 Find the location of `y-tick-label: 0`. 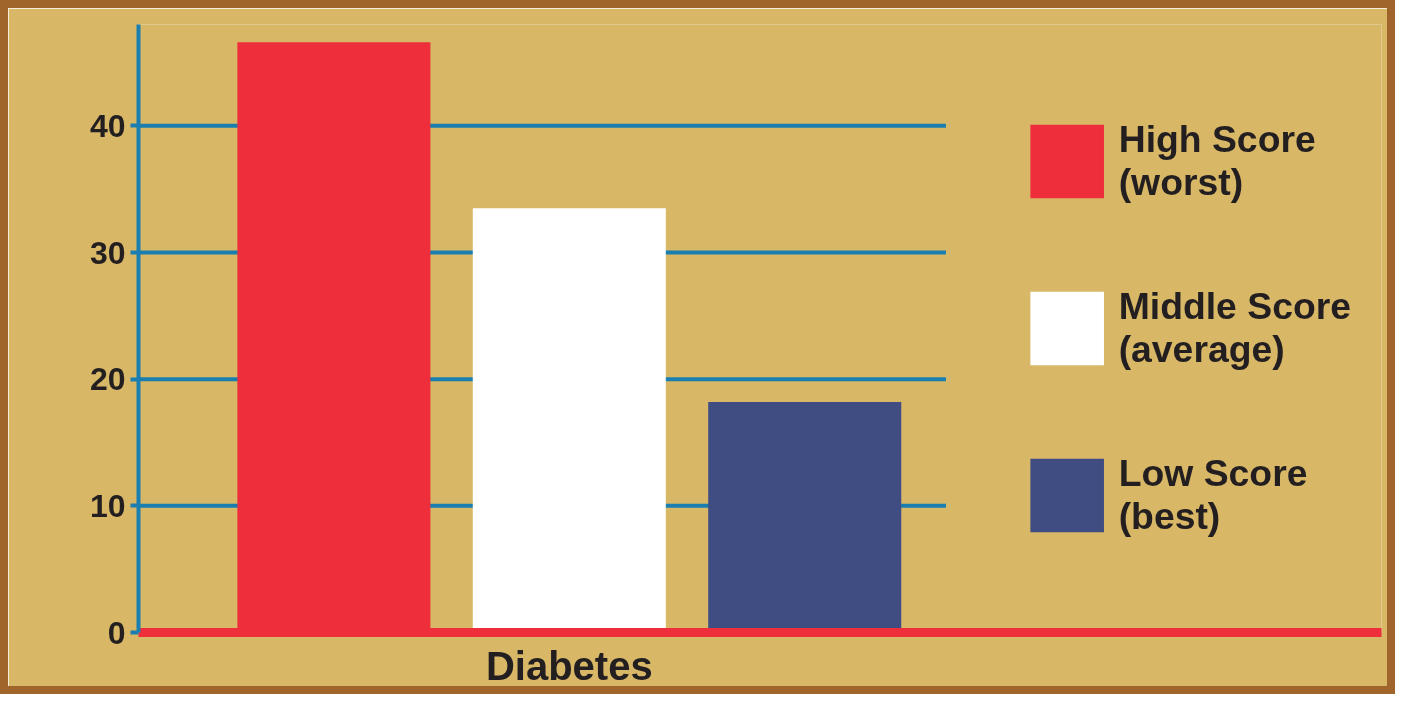

y-tick-label: 0 is located at coordinates (116, 632).